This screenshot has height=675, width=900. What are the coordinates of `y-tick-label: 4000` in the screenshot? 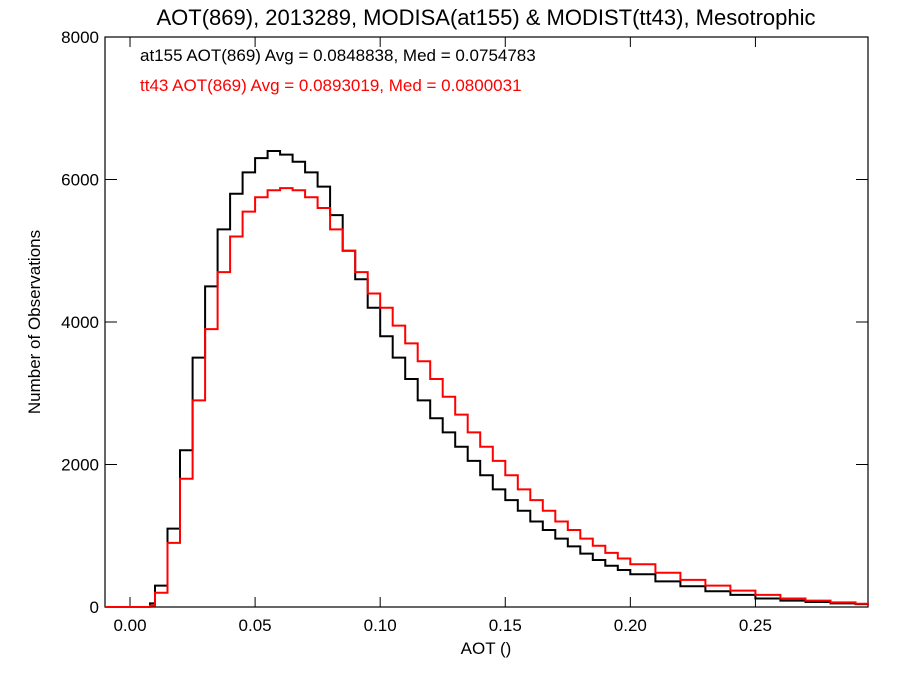 It's located at (80, 322).